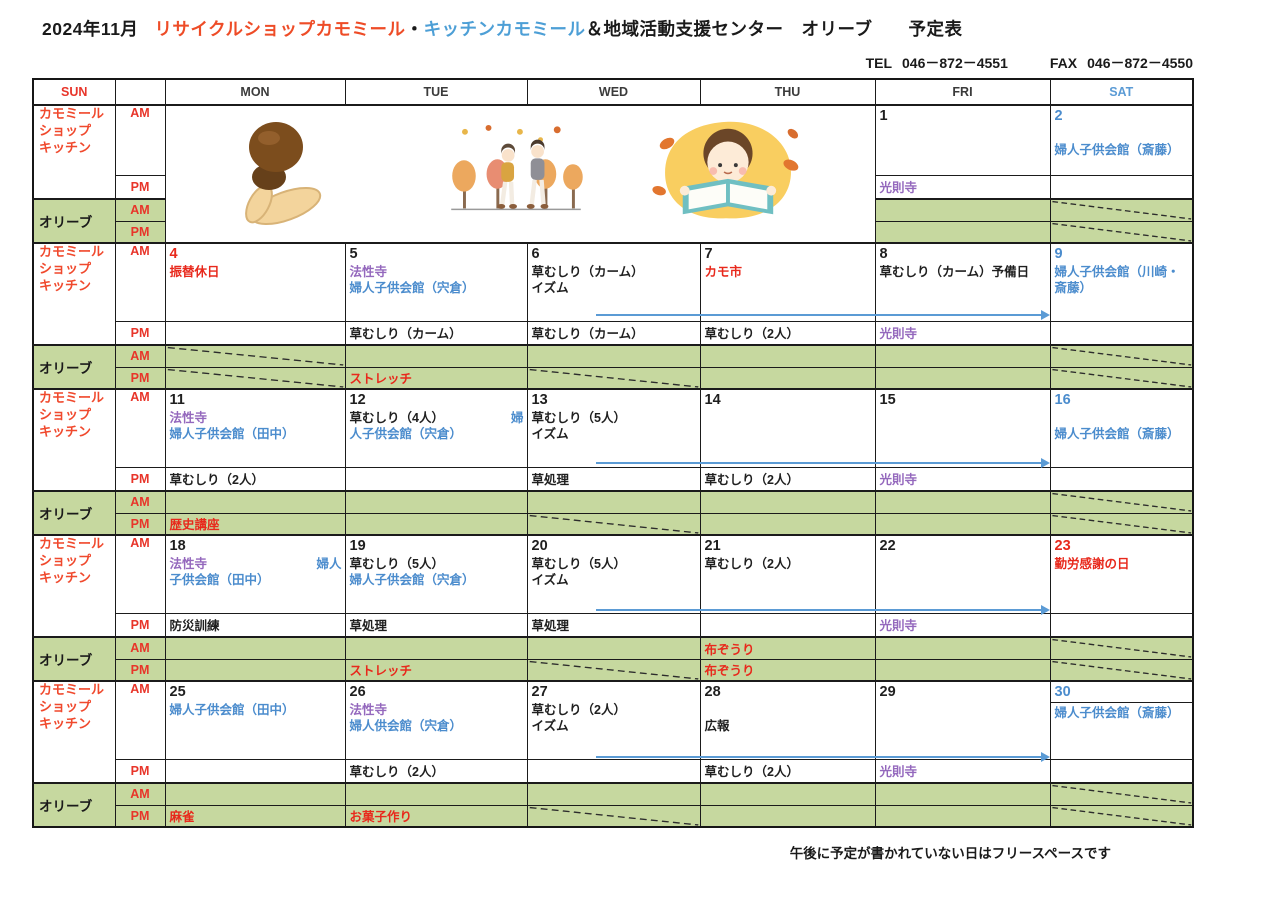 The width and height of the screenshot is (1280, 904). I want to click on row-label-kamomiru: カモミール ショップ キッチン, so click(74, 586).